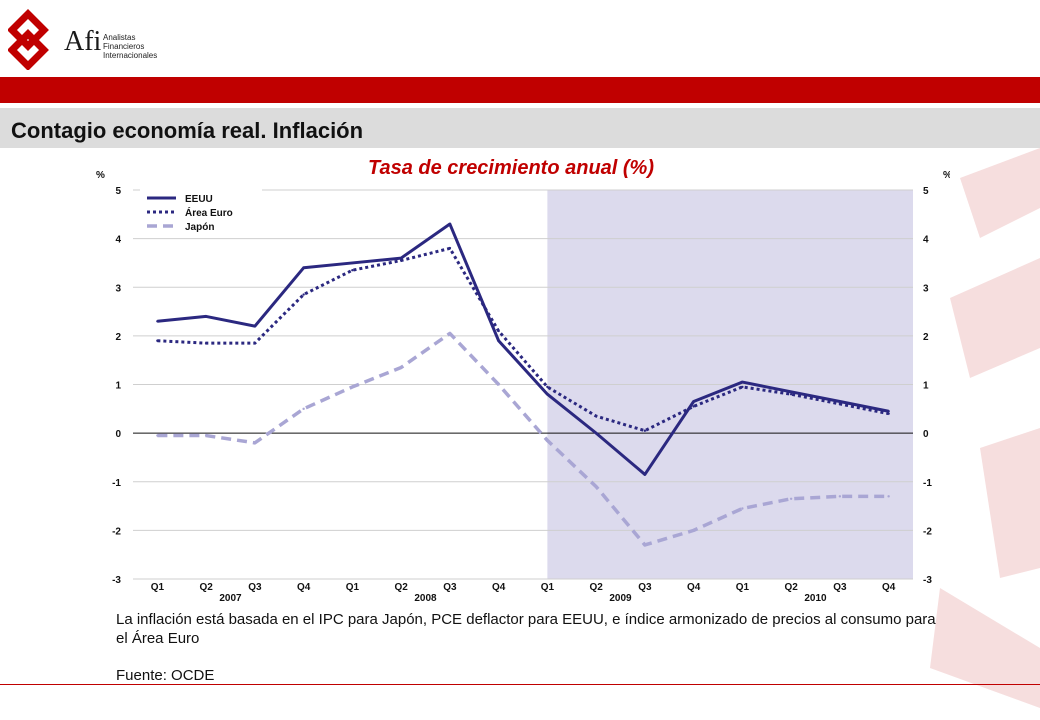  Describe the element at coordinates (118, 337) in the screenshot. I see `y-tick-label-left: 2` at that location.